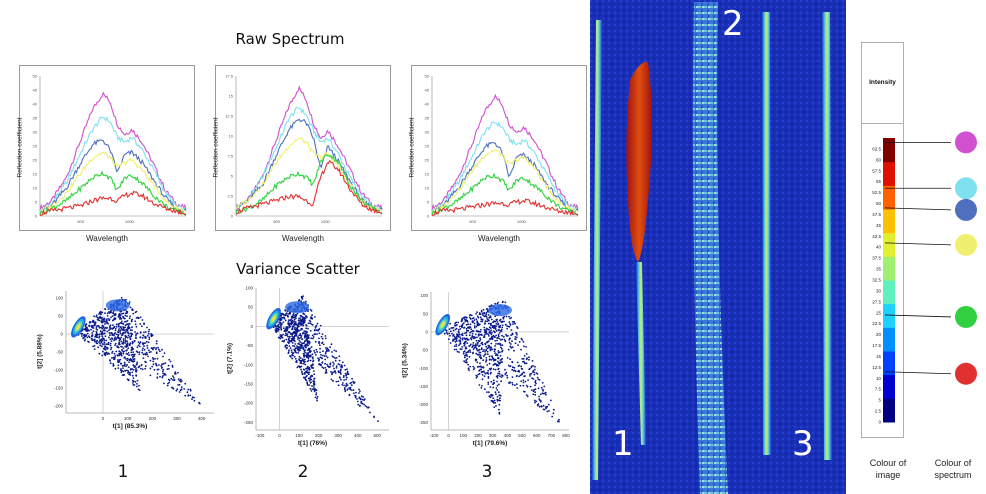  I want to click on colorbar-tick-label: 32.5, so click(876, 280).